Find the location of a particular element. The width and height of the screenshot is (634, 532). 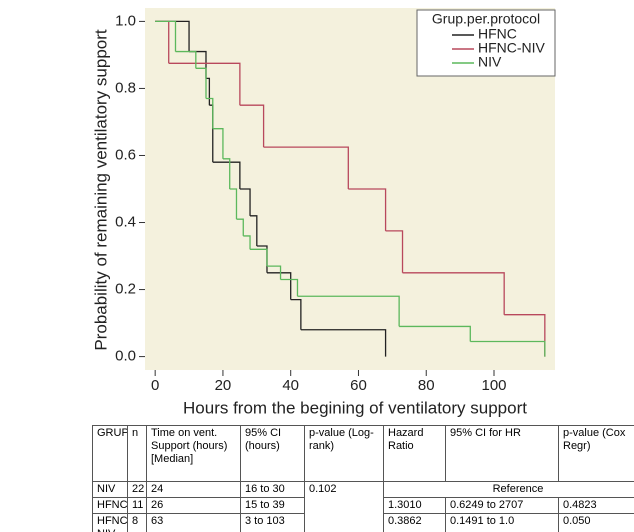

legend is located at coordinates (486, 43).